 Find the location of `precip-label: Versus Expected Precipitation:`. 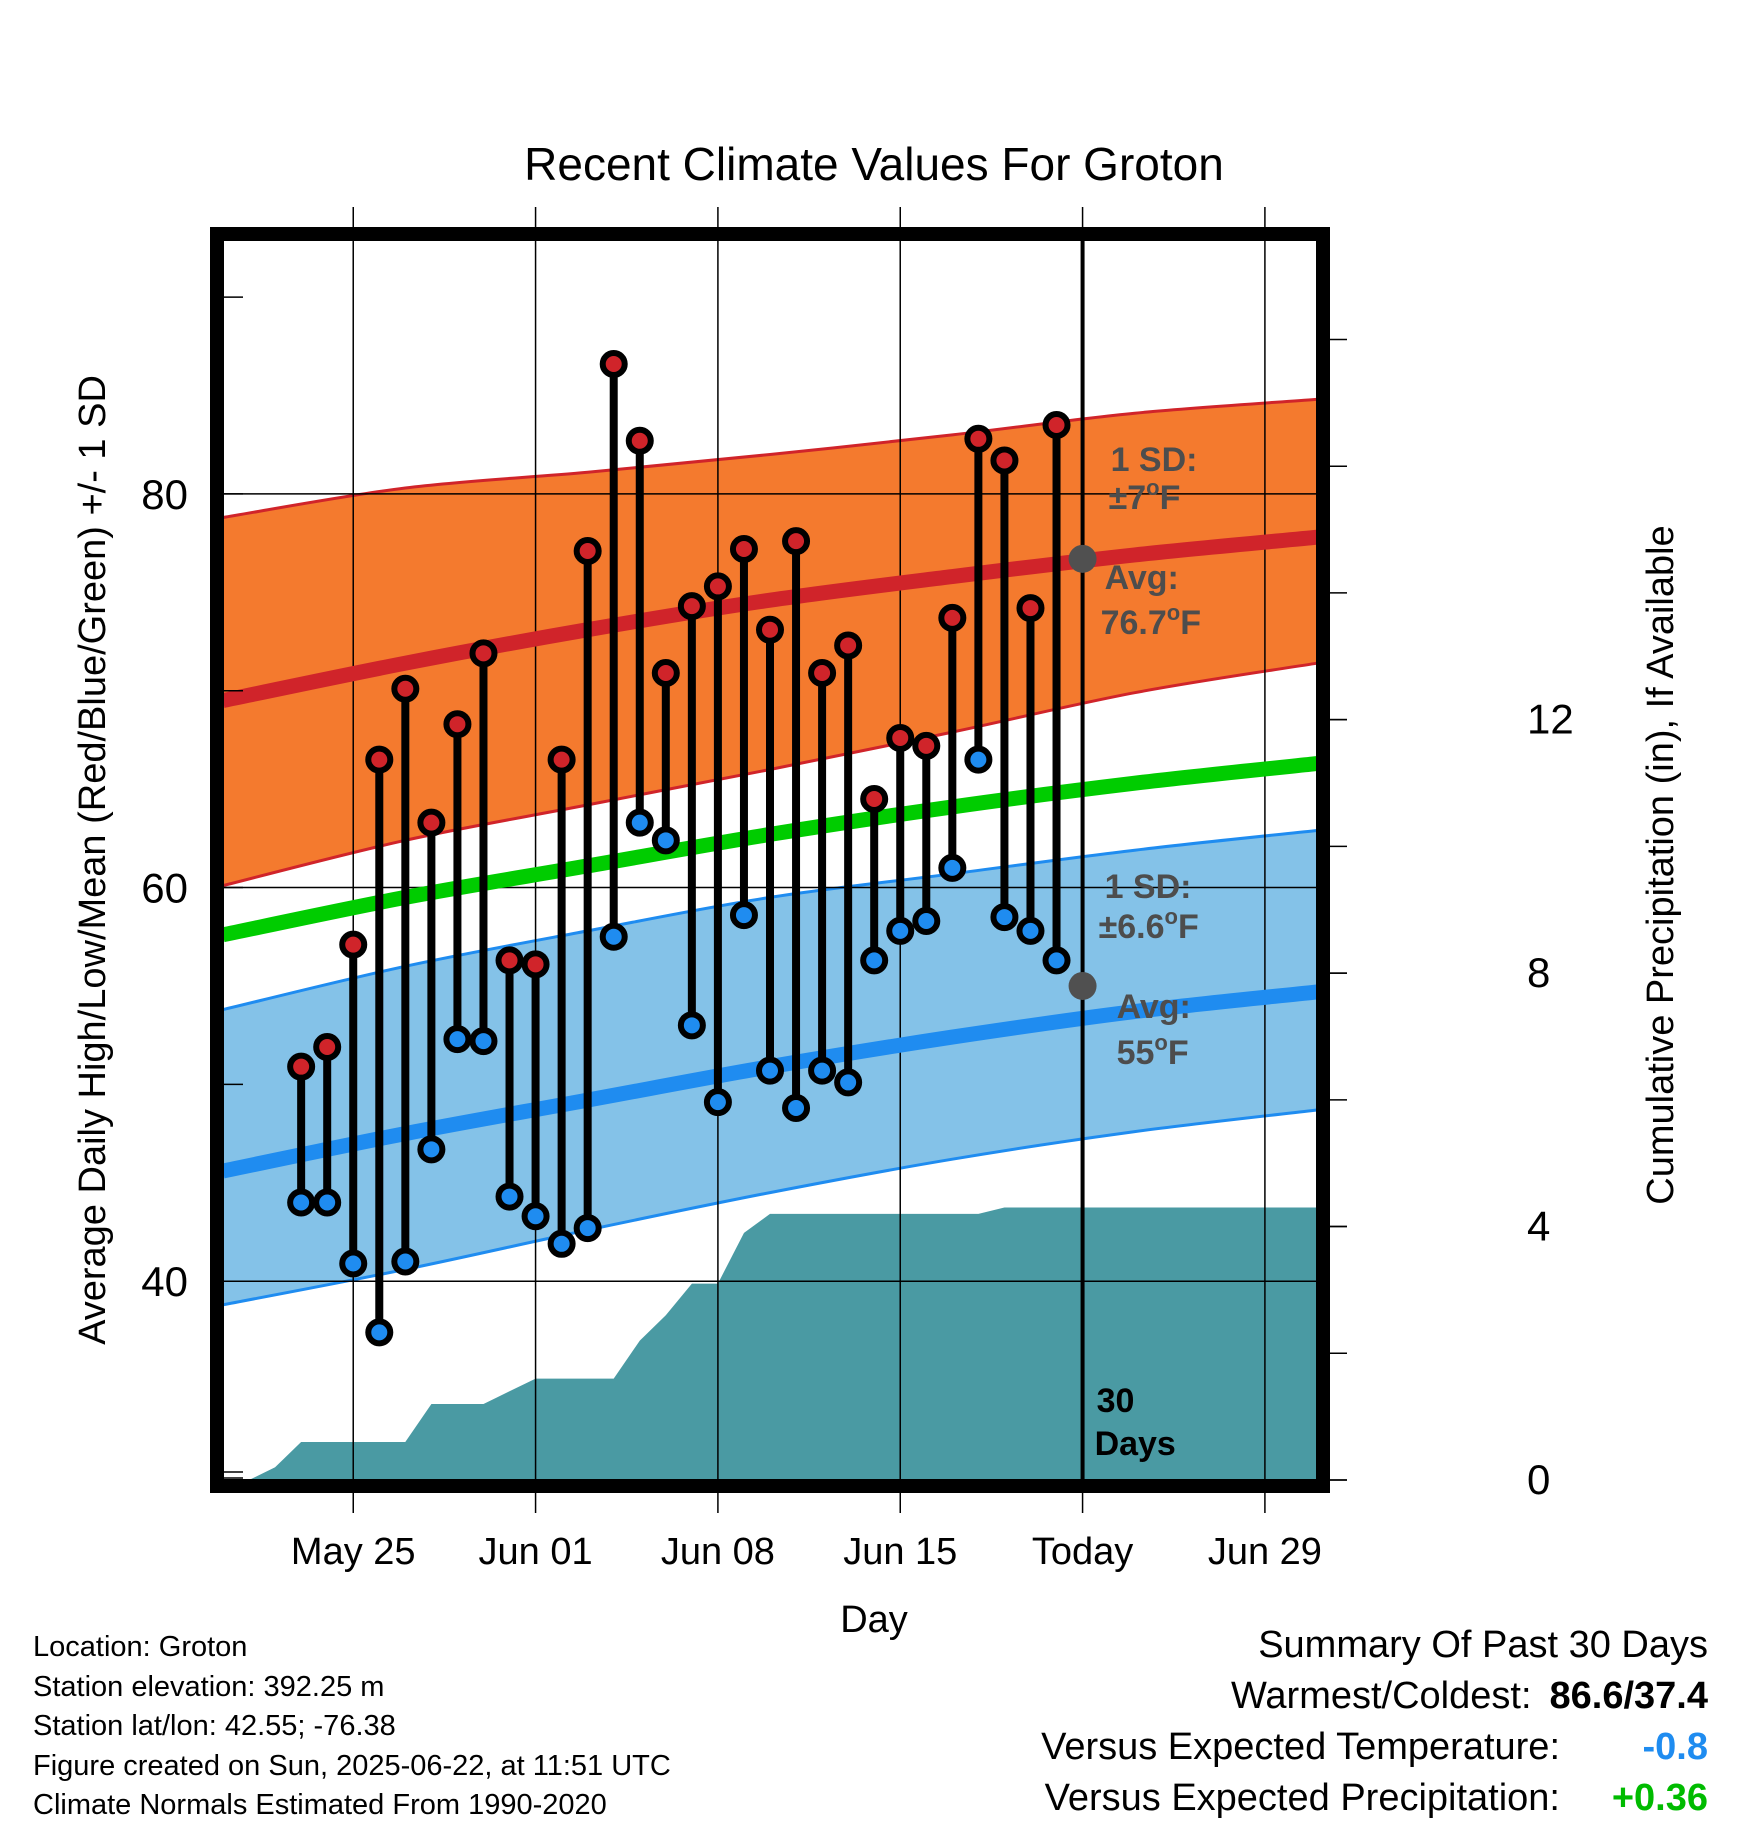

precip-label: Versus Expected Precipitation: is located at coordinates (1302, 1798).